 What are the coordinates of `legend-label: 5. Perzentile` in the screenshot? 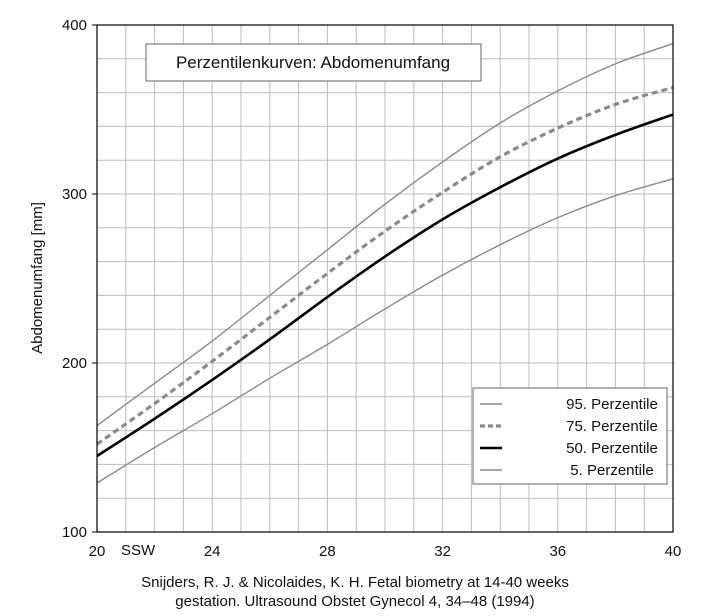 It's located at (611, 470).